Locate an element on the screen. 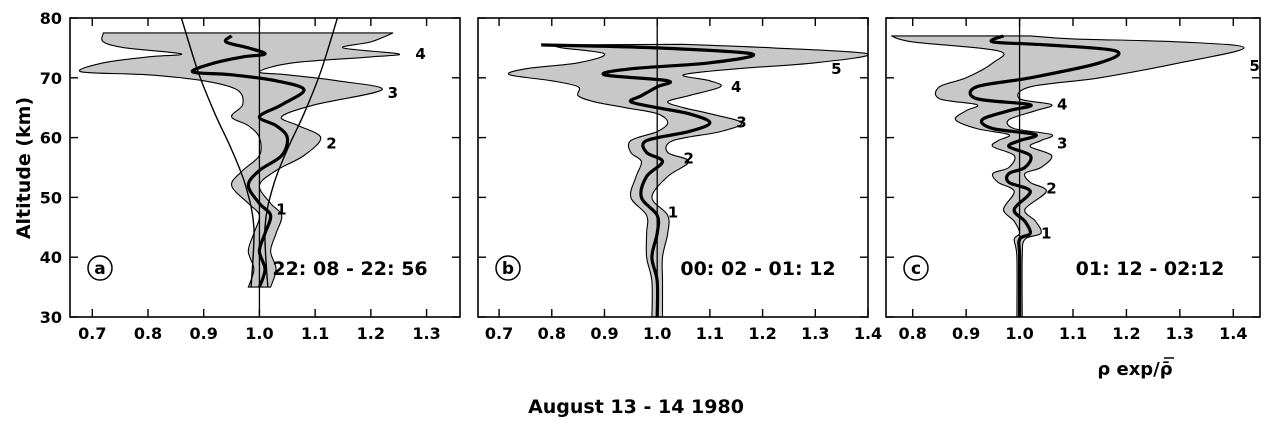  y-axis-label: Altitude (km) is located at coordinates (24, 168).